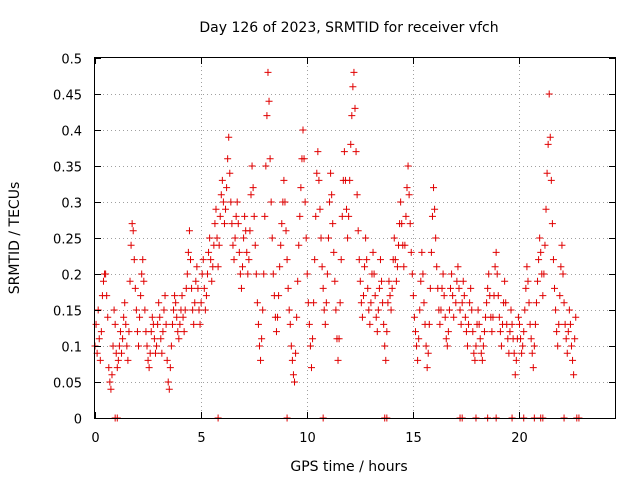 The width and height of the screenshot is (640, 480). I want to click on x-tick-label: 15, so click(413, 438).